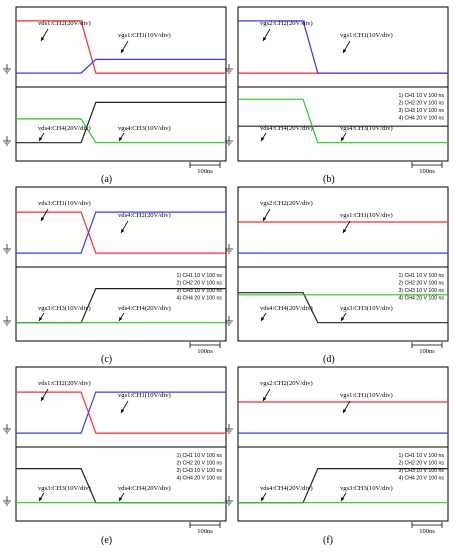 This screenshot has height=555, width=456. What do you see at coordinates (107, 179) in the screenshot?
I see `panel-label-a: (a)` at bounding box center [107, 179].